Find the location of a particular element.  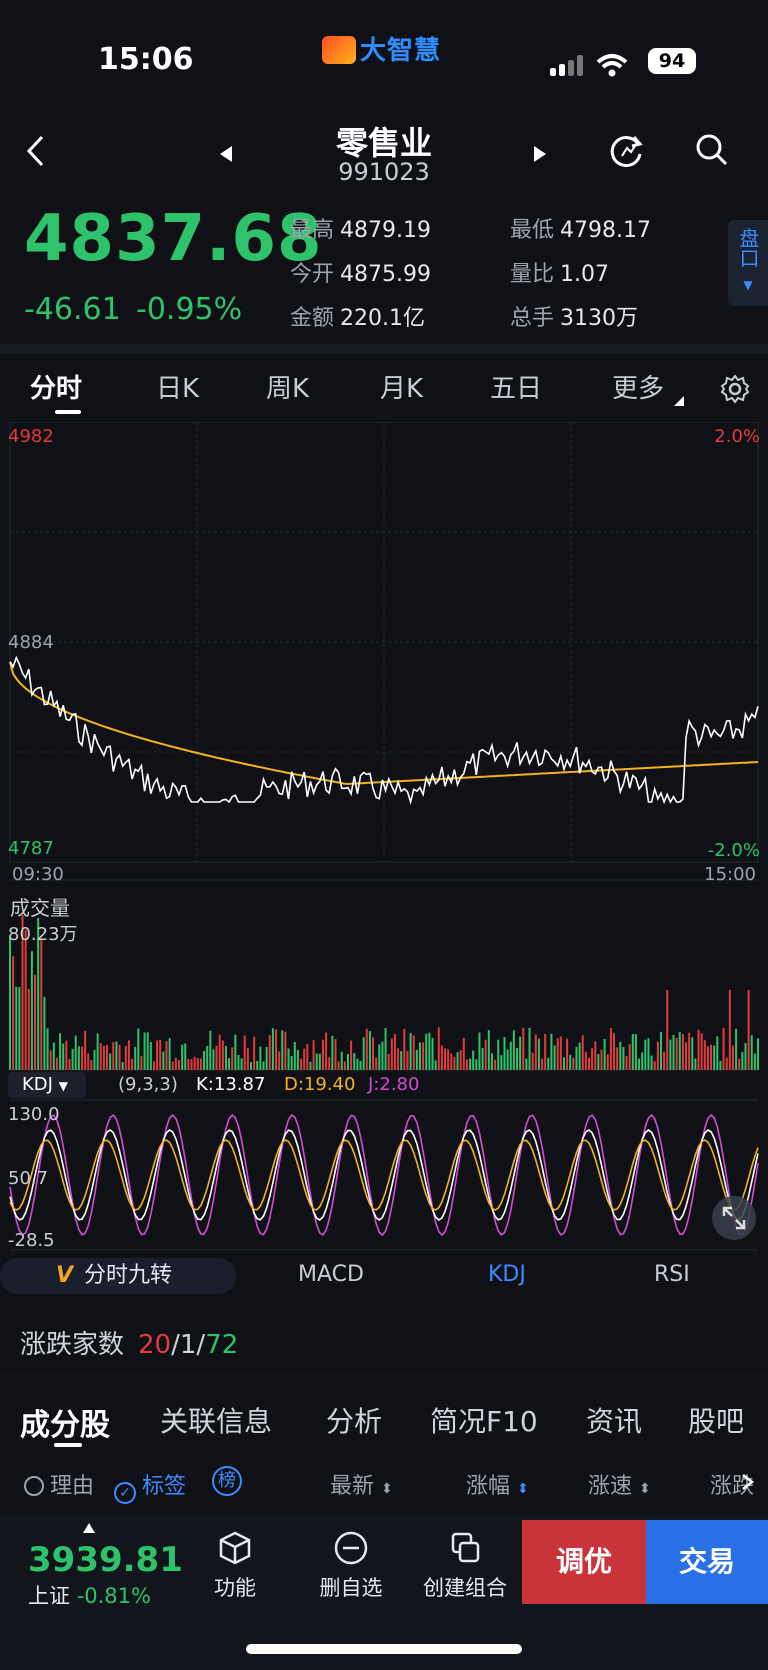

next-stock-icon is located at coordinates (540, 154).